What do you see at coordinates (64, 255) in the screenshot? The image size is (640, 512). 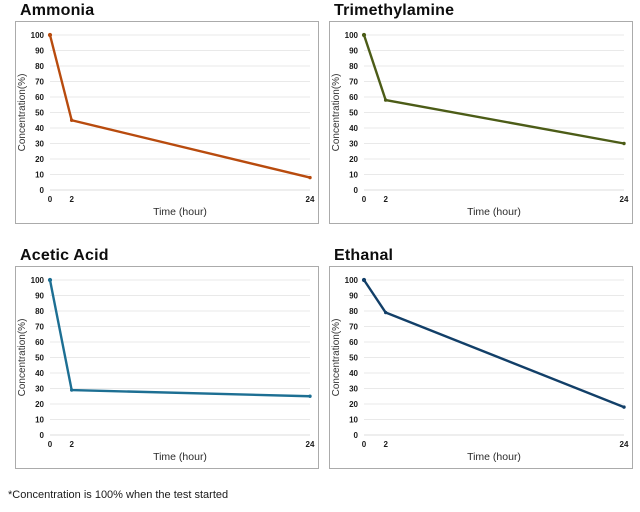 I see `chart-title: Acetic Acid` at bounding box center [64, 255].